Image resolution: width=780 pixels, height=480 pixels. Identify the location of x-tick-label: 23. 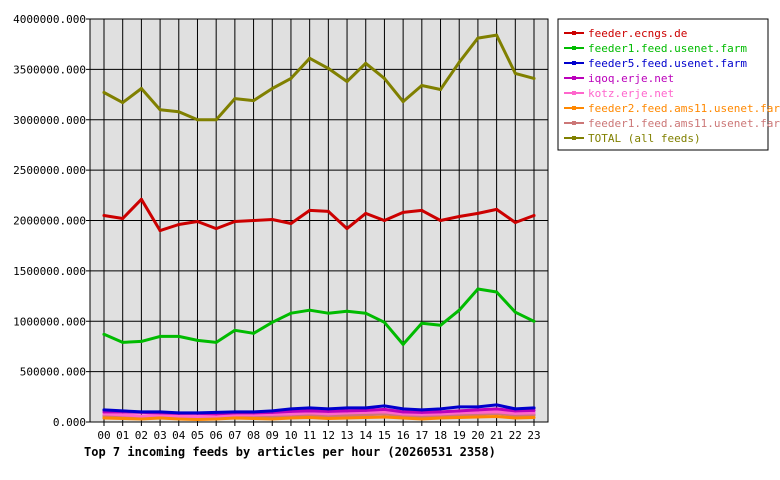
(533, 435).